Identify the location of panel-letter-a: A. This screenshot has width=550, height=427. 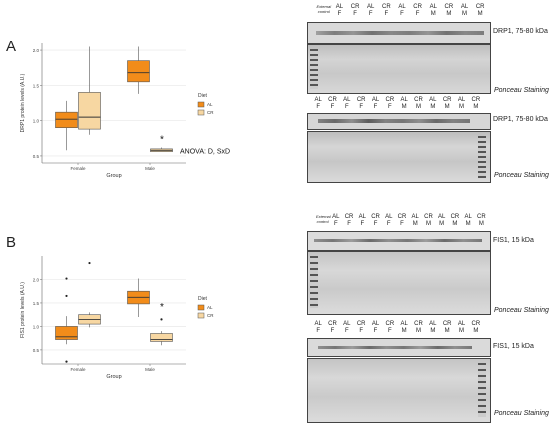
(11, 46).